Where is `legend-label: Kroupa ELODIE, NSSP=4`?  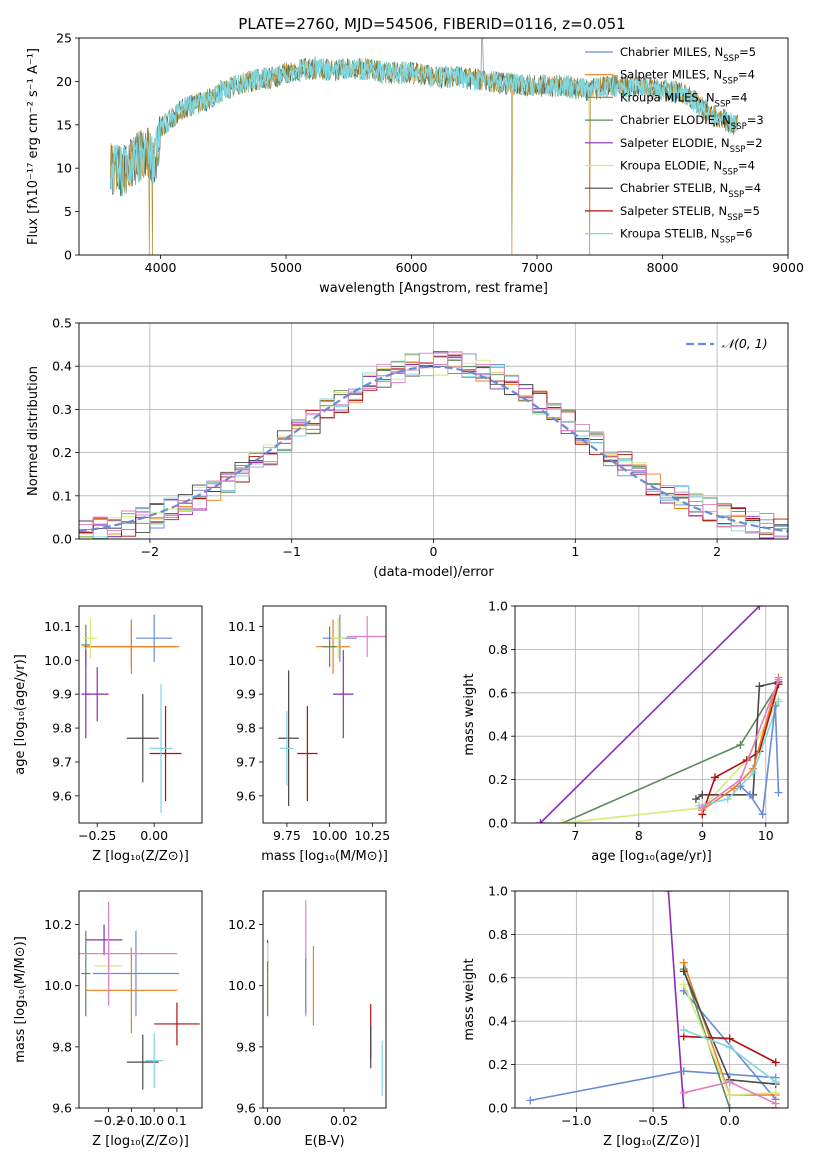 legend-label: Kroupa ELODIE, NSSP=4 is located at coordinates (687, 168).